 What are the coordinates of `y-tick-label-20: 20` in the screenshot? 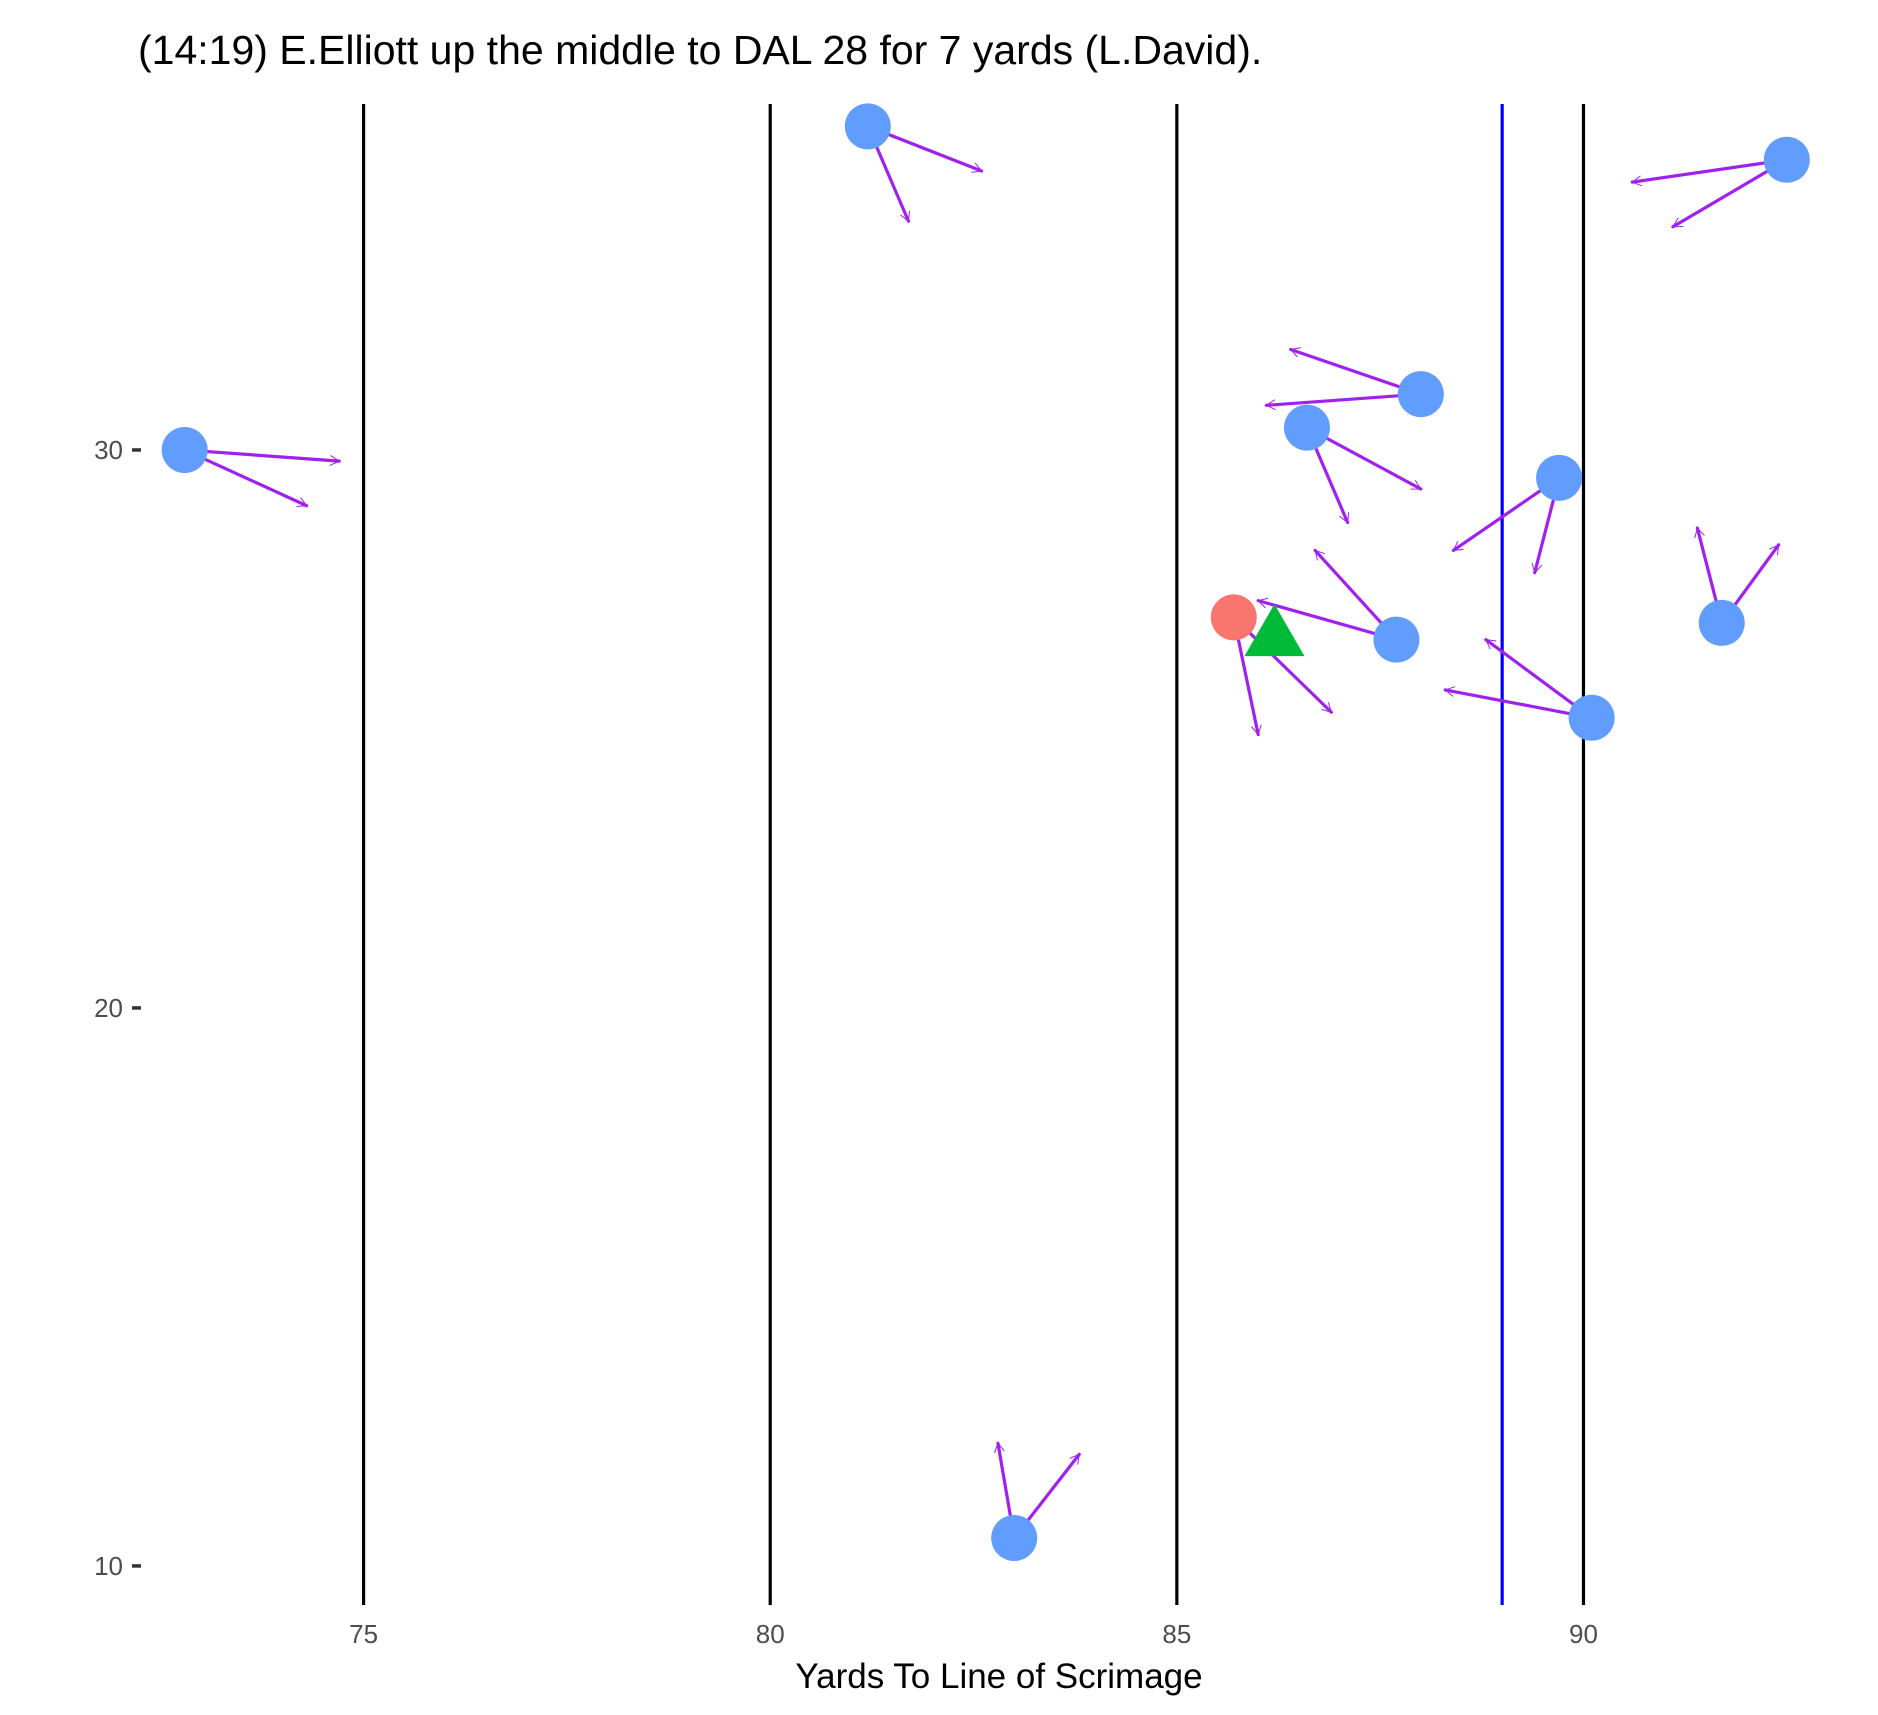 It's located at (108, 1008).